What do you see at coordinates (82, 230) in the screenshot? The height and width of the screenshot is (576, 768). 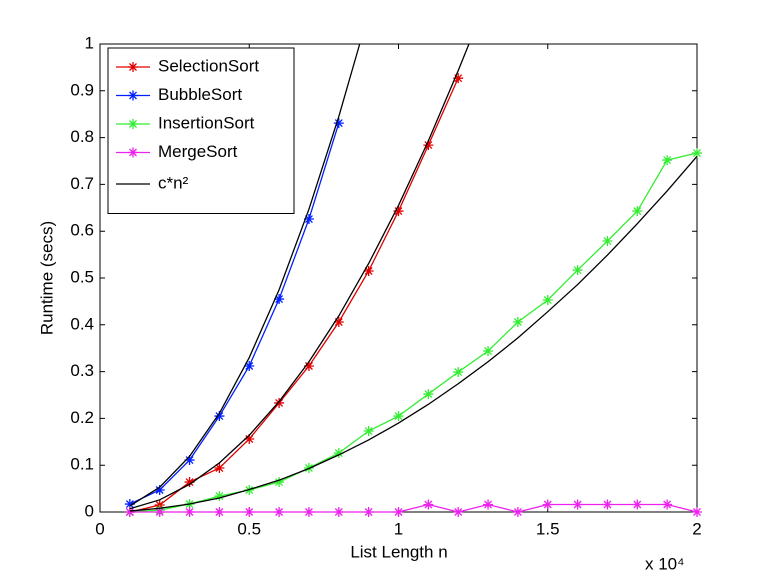 I see `y-tick-label: 0.6` at bounding box center [82, 230].